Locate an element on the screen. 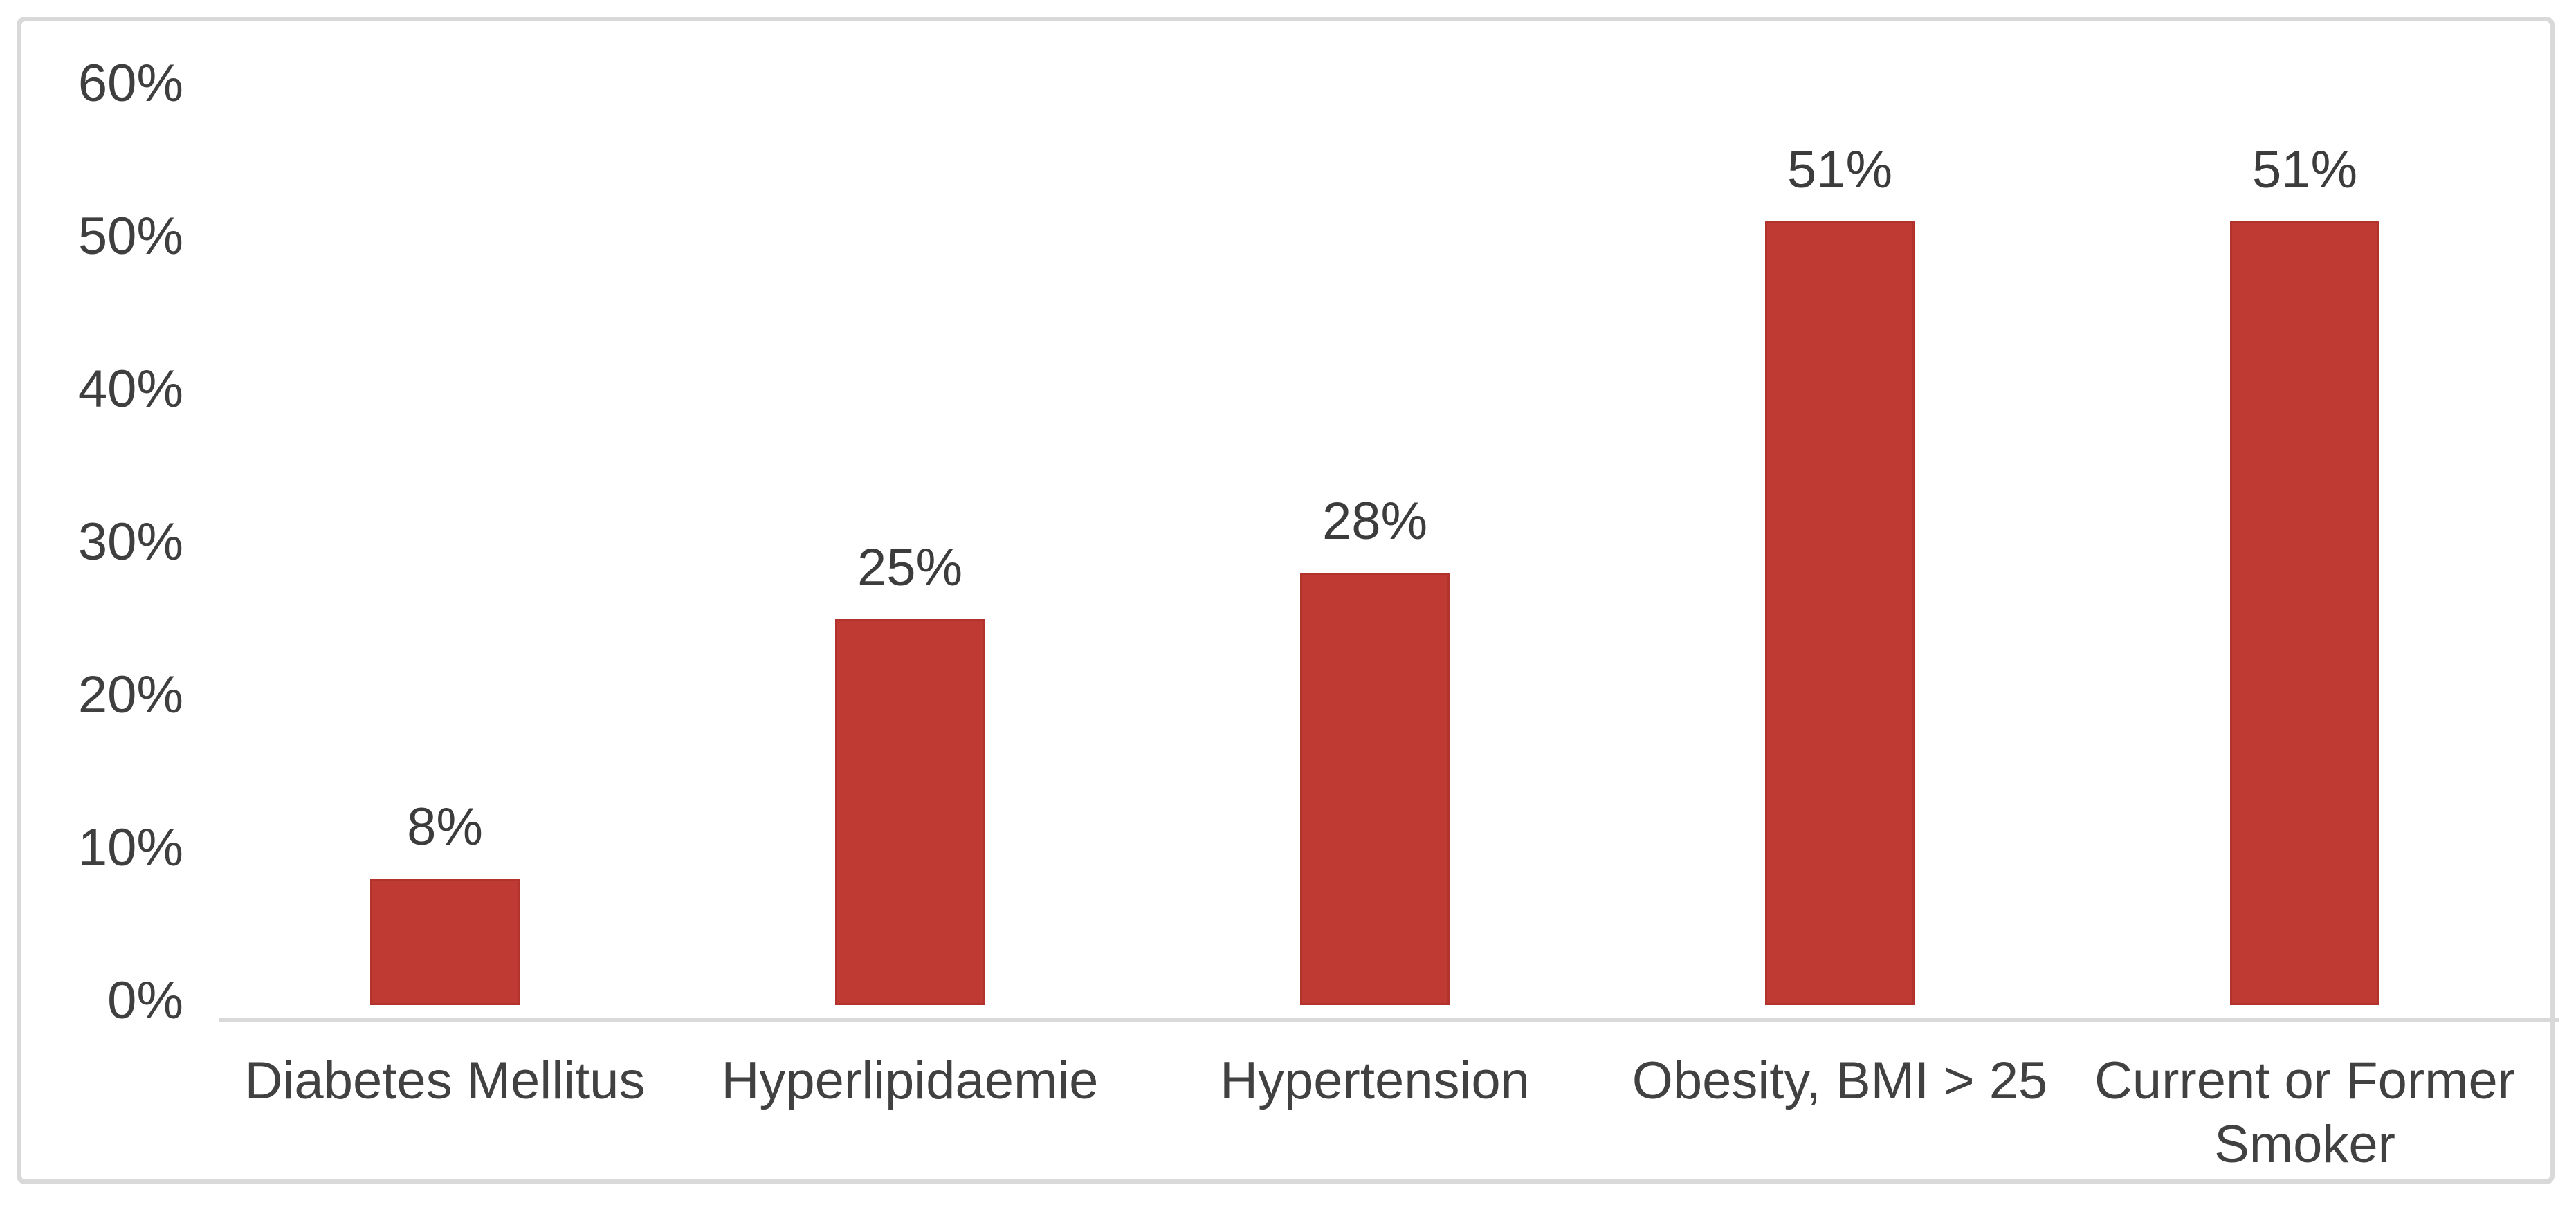 This screenshot has width=2576, height=1205. x-axis-category-label: Diabetes Mellitus is located at coordinates (445, 1080).